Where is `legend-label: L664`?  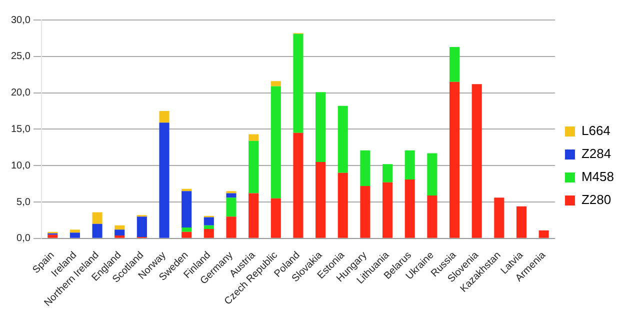
legend-label: L664 is located at coordinates (595, 130).